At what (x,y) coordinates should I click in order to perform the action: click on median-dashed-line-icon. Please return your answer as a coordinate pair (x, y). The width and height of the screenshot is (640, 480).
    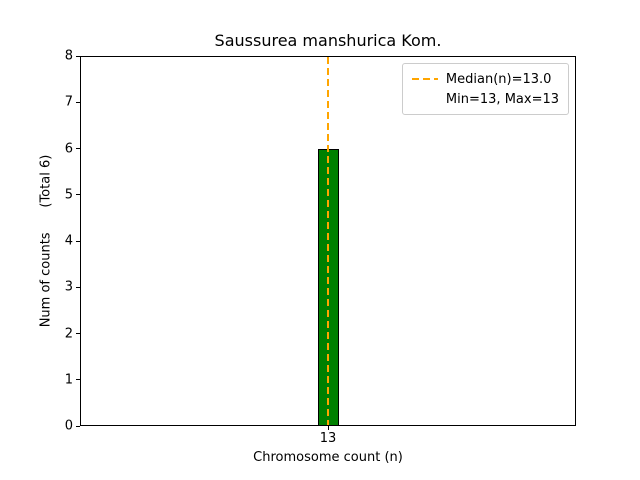
    Looking at the image, I should click on (424, 79).